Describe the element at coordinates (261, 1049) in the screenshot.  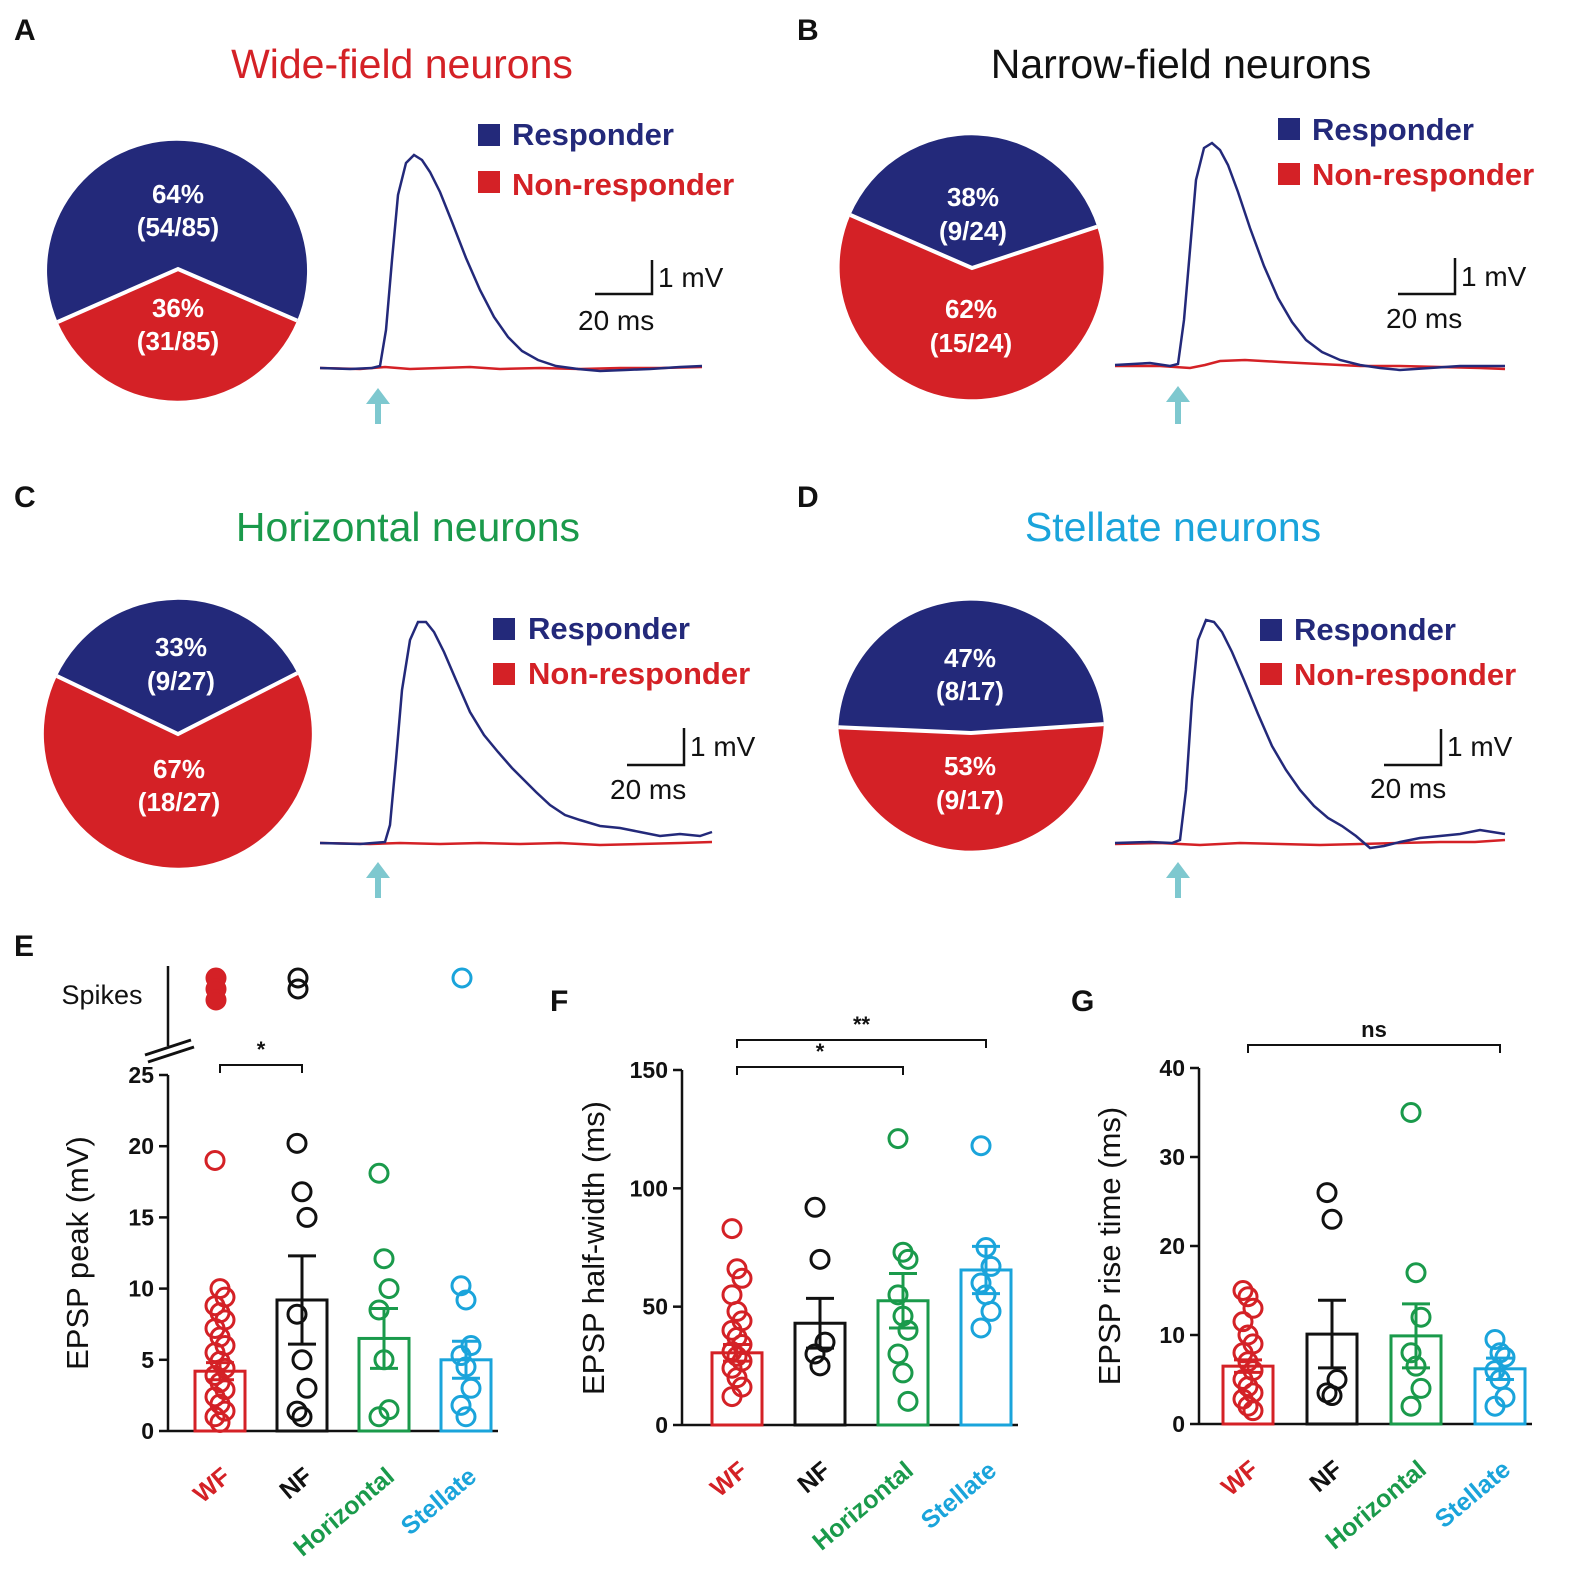
I see `significance-label: *` at that location.